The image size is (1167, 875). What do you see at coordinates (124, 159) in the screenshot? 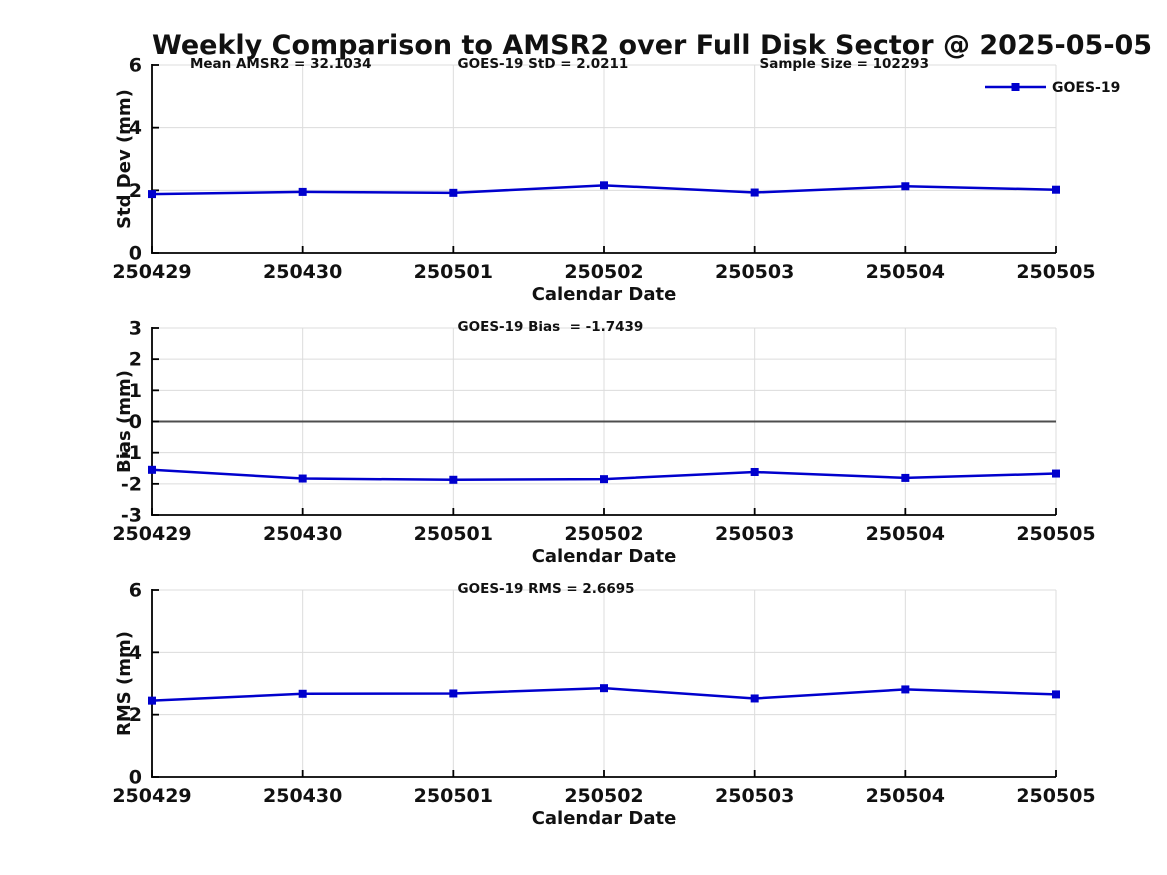
I see `y-axis-title: Std Dev (mm)` at bounding box center [124, 159].